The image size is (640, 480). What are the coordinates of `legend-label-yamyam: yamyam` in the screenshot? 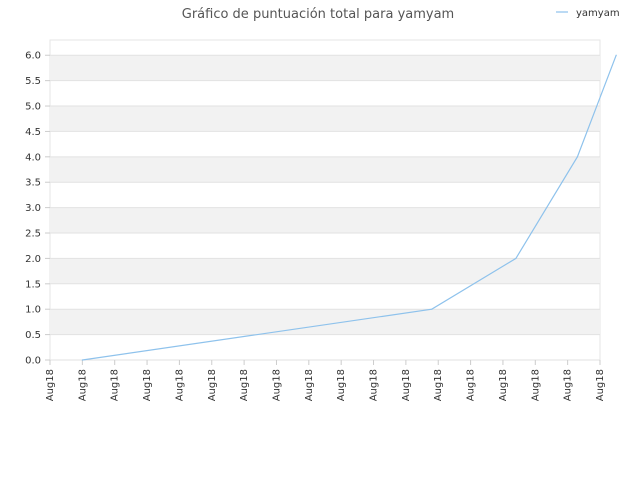 It's located at (598, 13).